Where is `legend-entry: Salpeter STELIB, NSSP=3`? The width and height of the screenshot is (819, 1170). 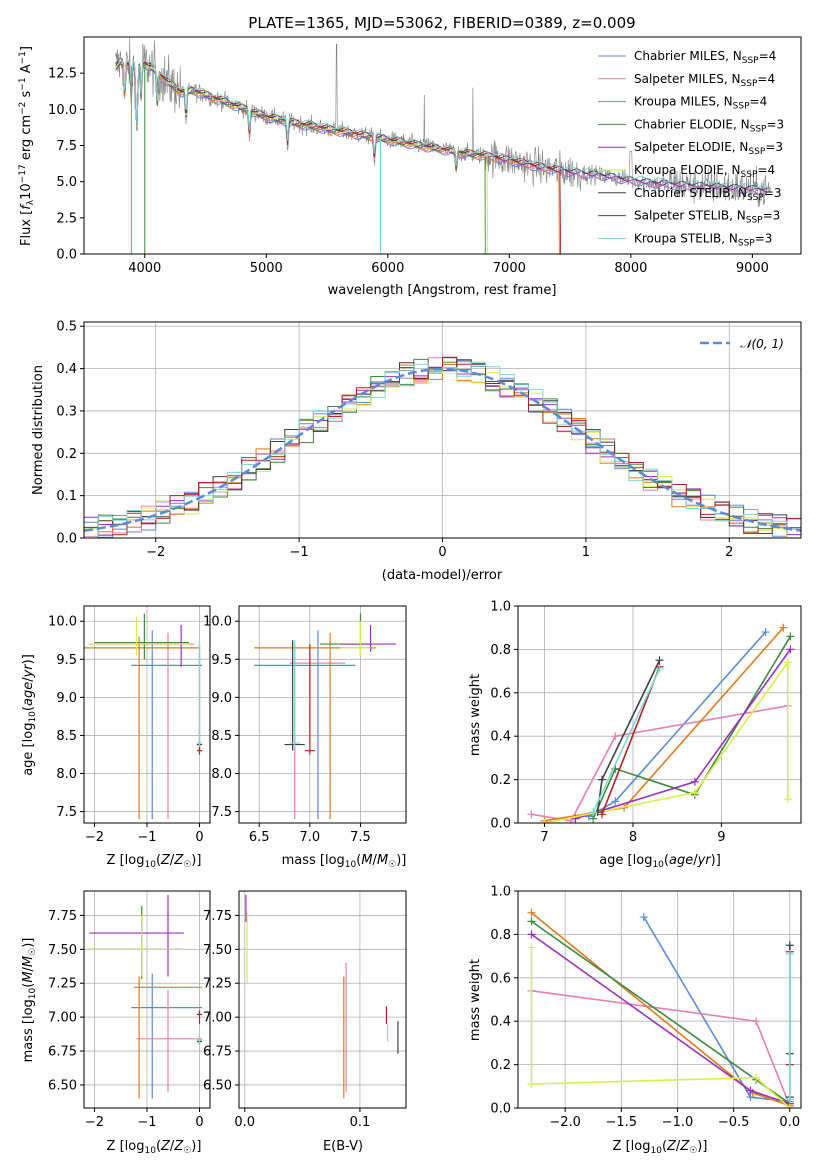 legend-entry: Salpeter STELIB, NSSP=3 is located at coordinates (707, 217).